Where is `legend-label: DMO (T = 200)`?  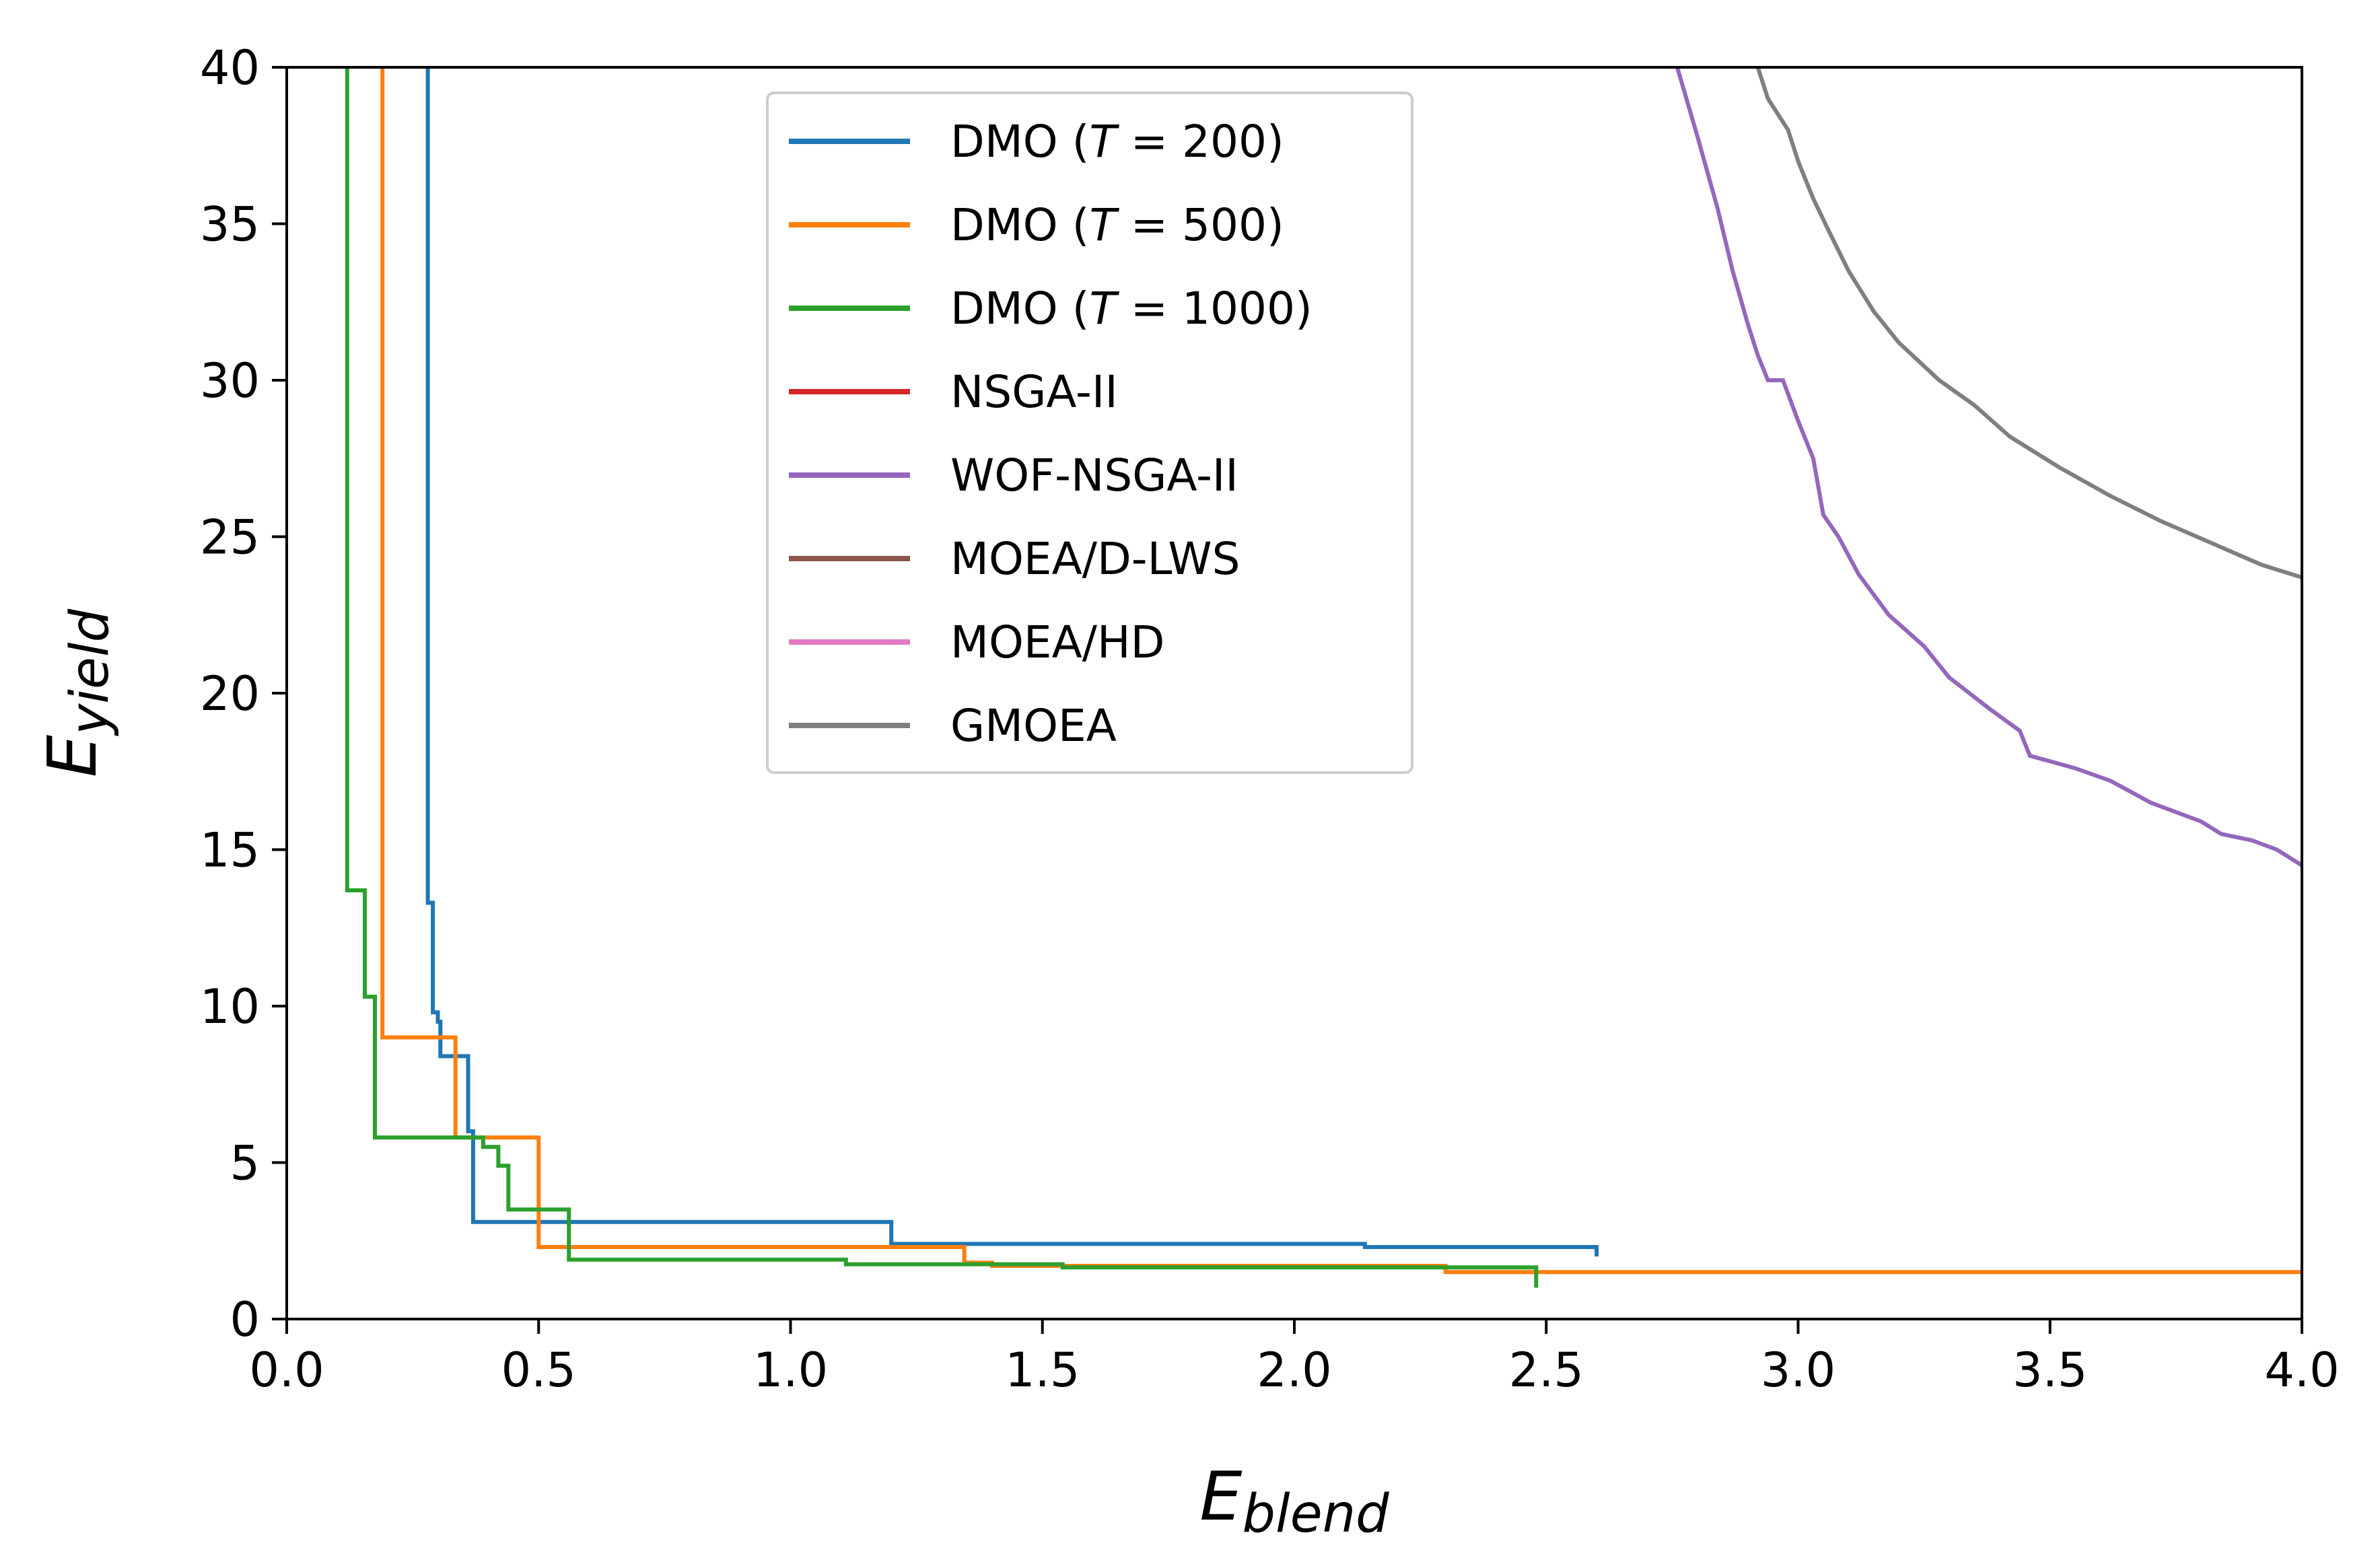 legend-label: DMO (T = 200) is located at coordinates (1117, 142).